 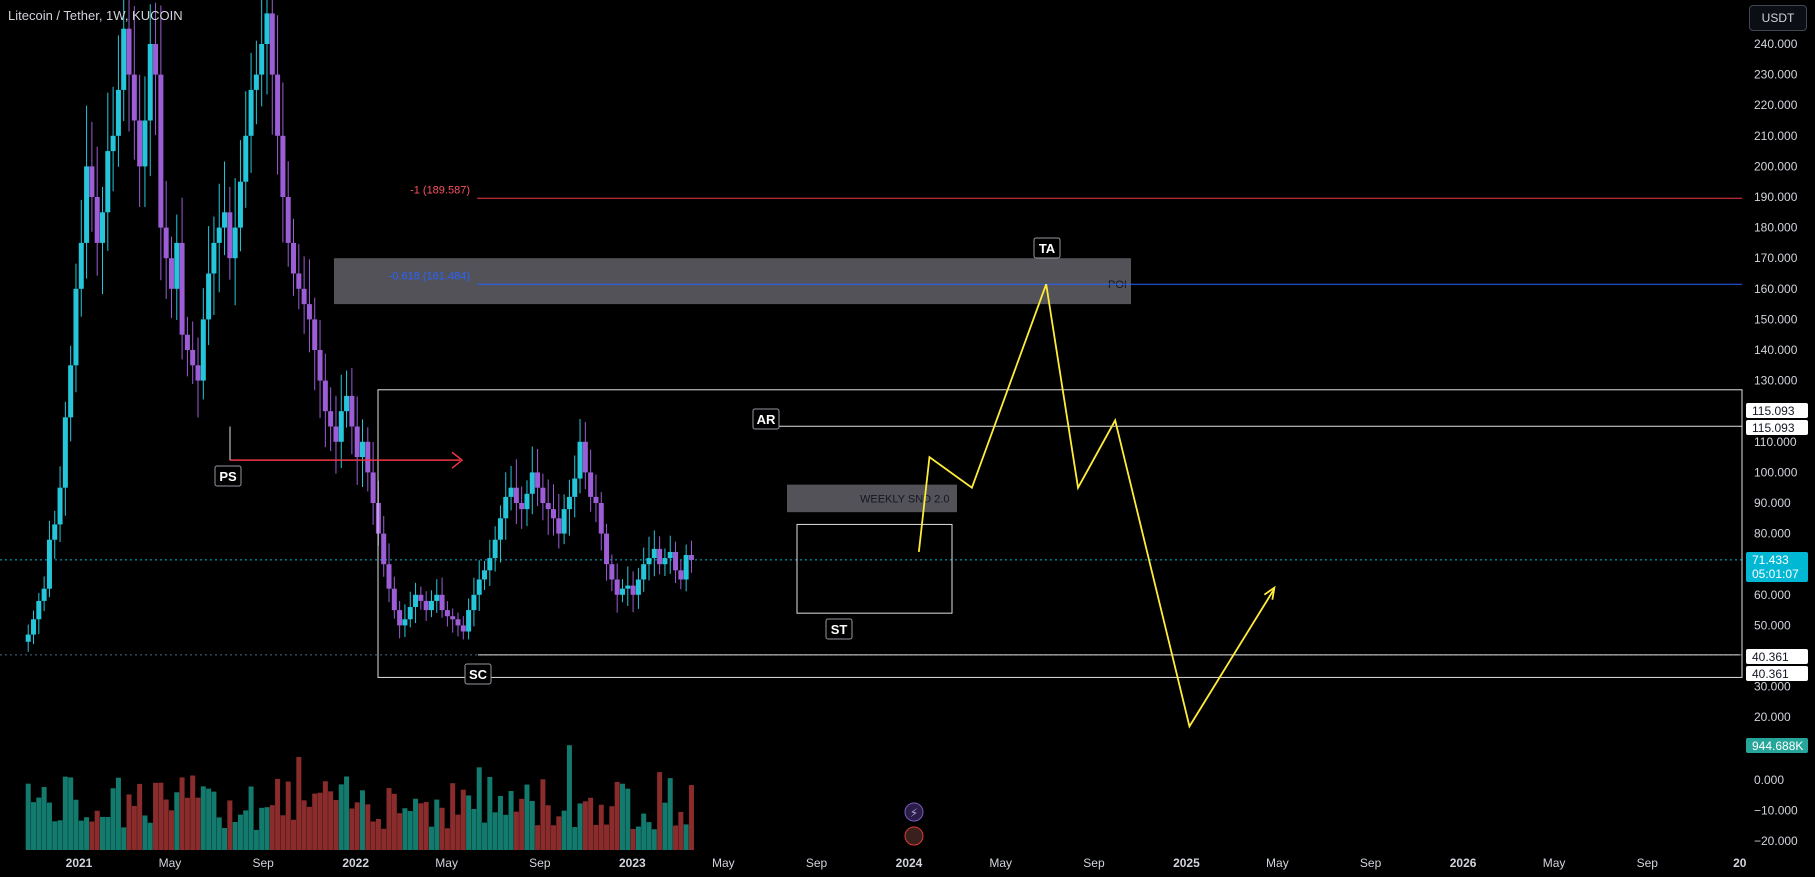 What do you see at coordinates (1772, 625) in the screenshot?
I see `price-tick: 50.000` at bounding box center [1772, 625].